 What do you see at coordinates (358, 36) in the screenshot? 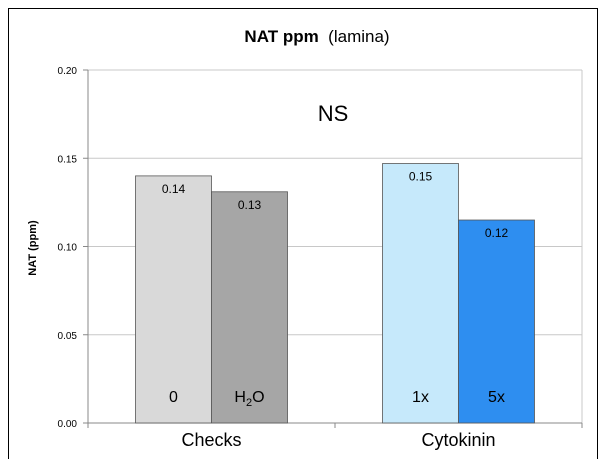
I see `chart-subtitle: (lamina)` at bounding box center [358, 36].